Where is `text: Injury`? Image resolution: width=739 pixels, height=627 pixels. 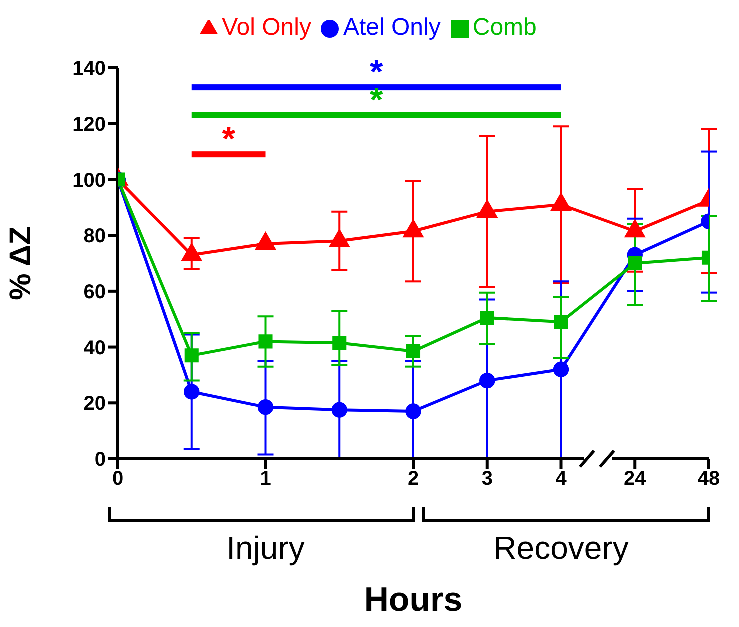 text: Injury is located at coordinates (265, 548).